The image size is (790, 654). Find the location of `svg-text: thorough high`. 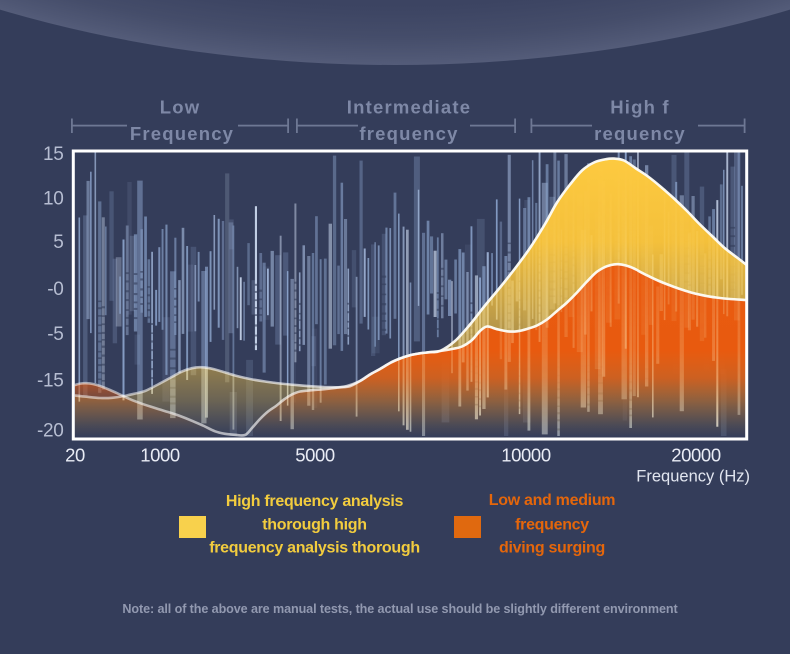

svg-text: thorough high is located at coordinates (314, 525).